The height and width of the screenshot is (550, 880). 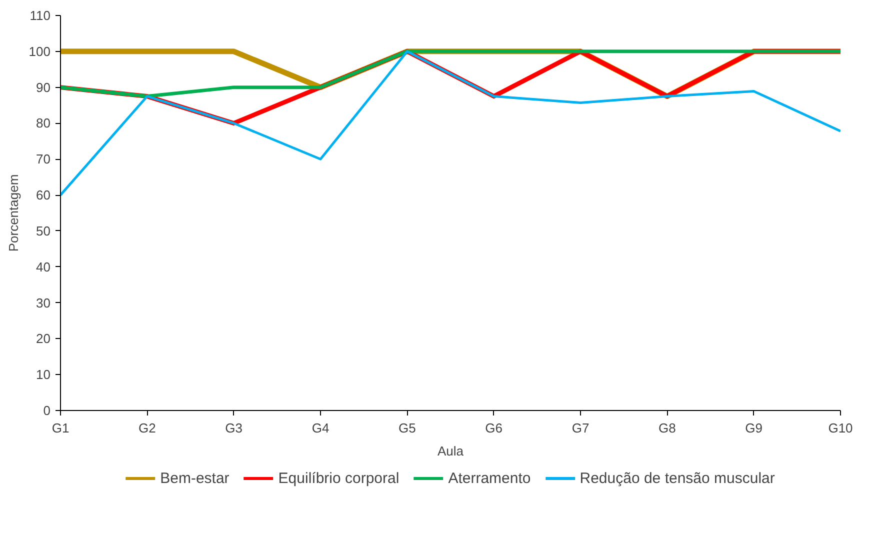 I want to click on y-tick-label: 10, so click(x=43, y=374).